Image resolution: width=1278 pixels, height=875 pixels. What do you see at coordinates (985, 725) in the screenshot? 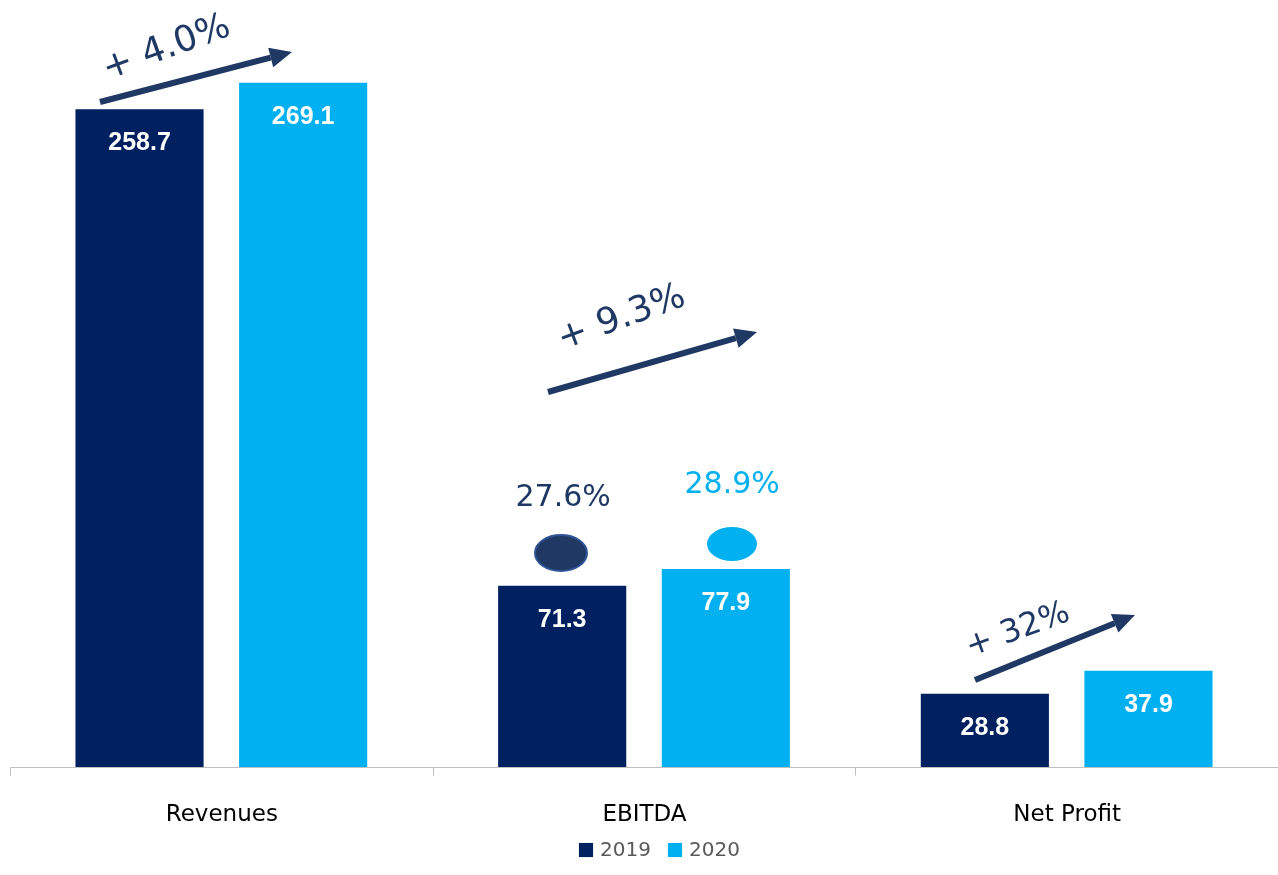
I see `data-label: 28.8` at bounding box center [985, 725].